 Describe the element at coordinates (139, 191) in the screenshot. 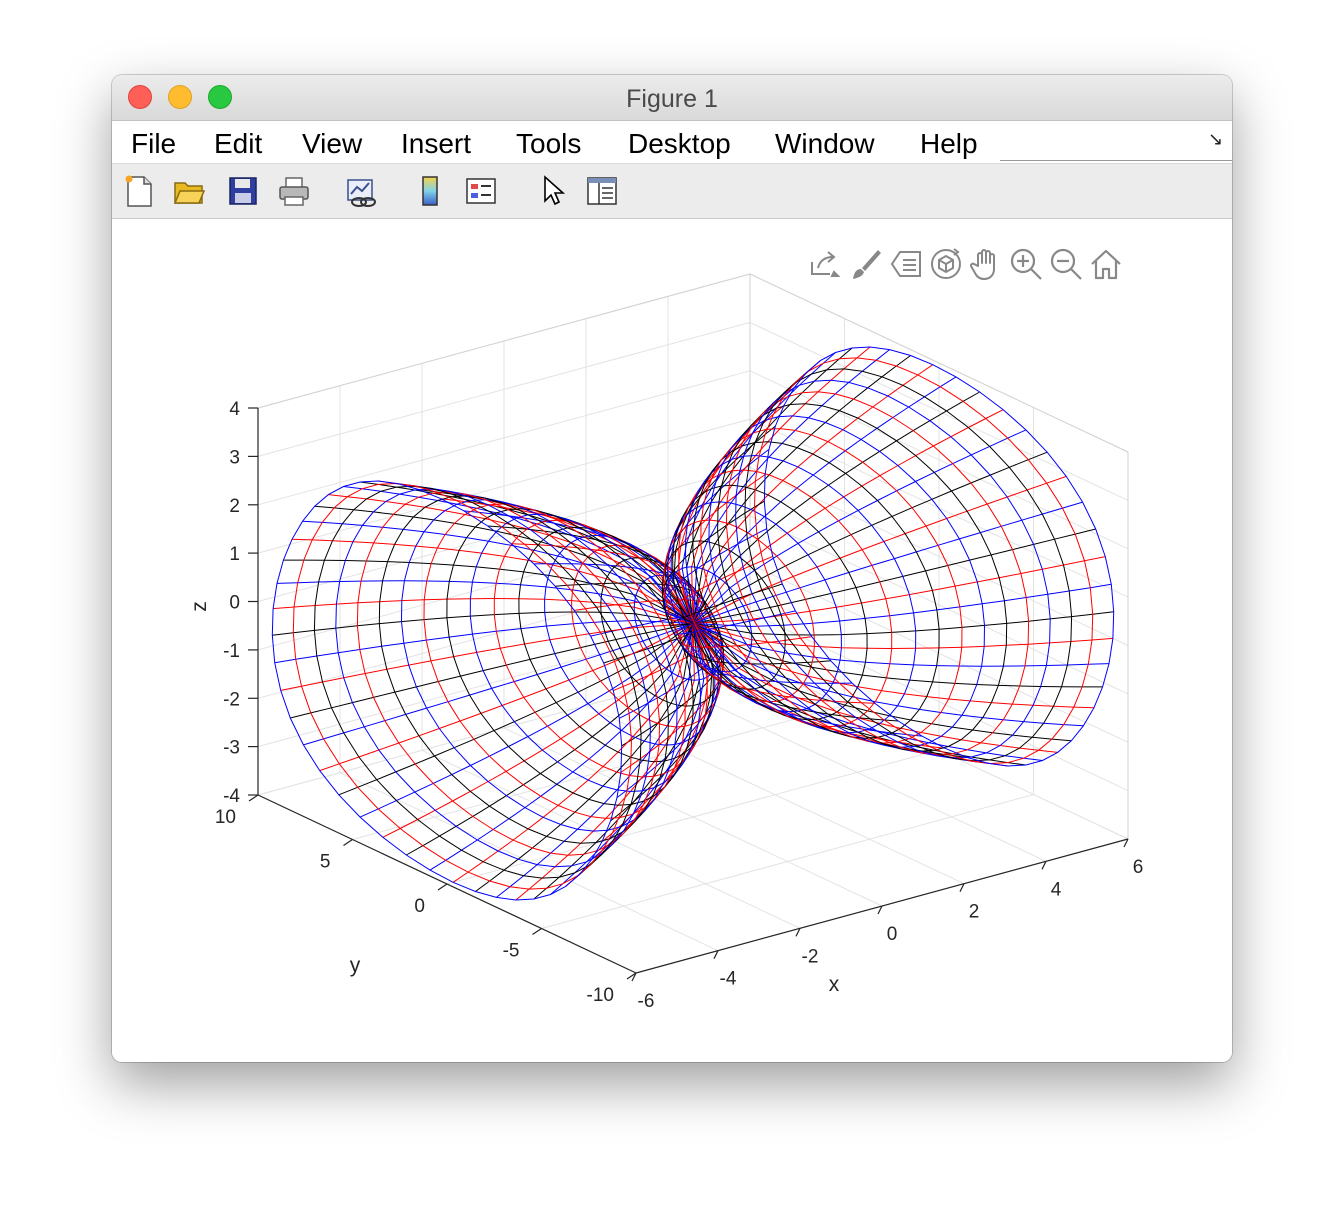

I see `new-figure-icon` at that location.